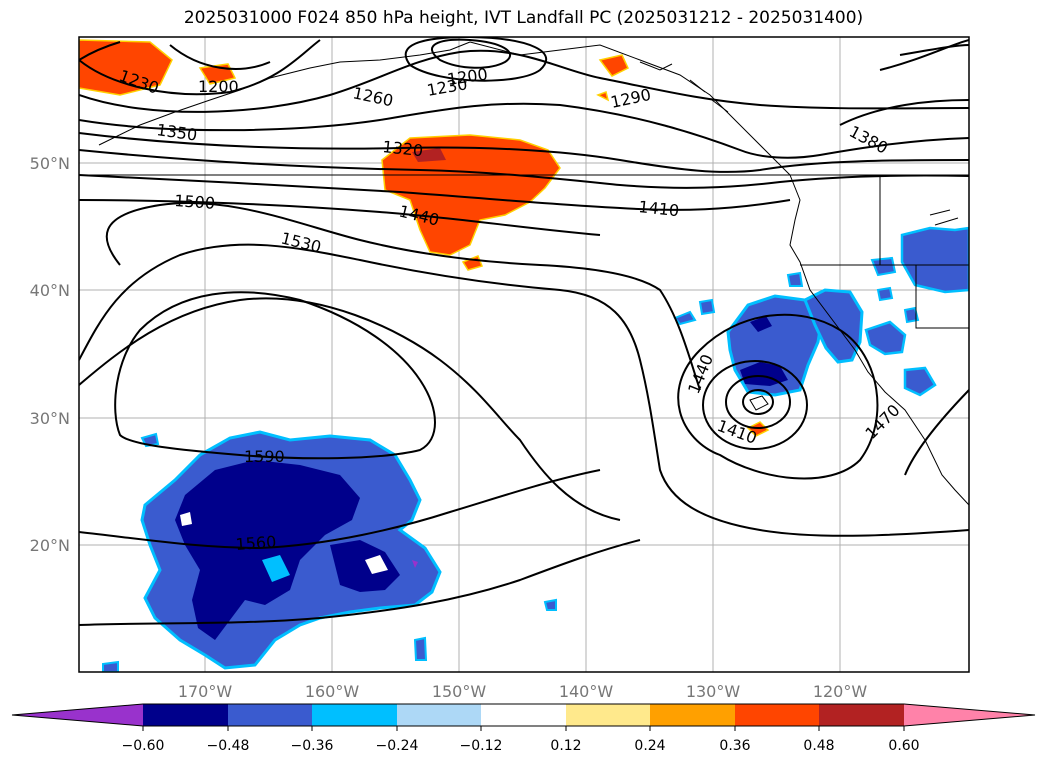  Describe the element at coordinates (50, 354) in the screenshot. I see `latitude-labels: 50°N 40°N 30°N 20°N` at that location.